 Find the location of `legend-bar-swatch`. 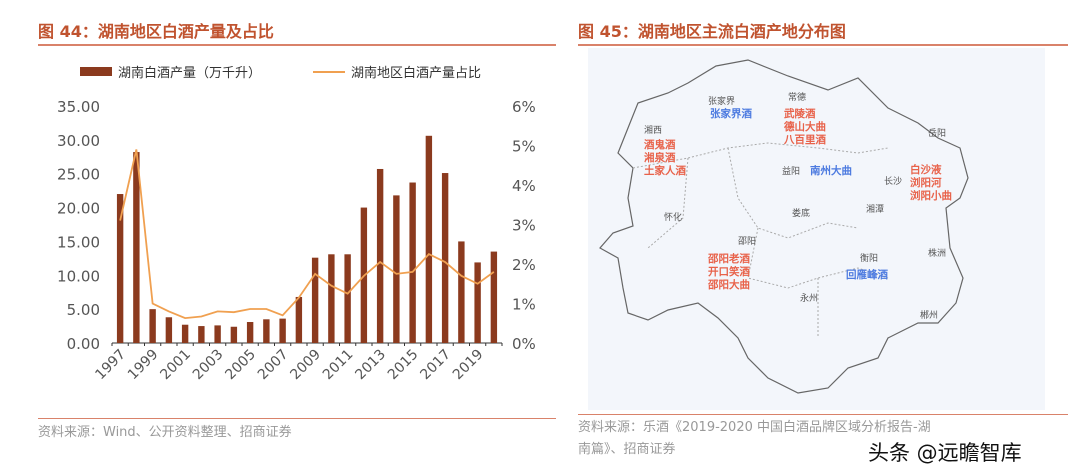

legend-bar-swatch is located at coordinates (96, 71).